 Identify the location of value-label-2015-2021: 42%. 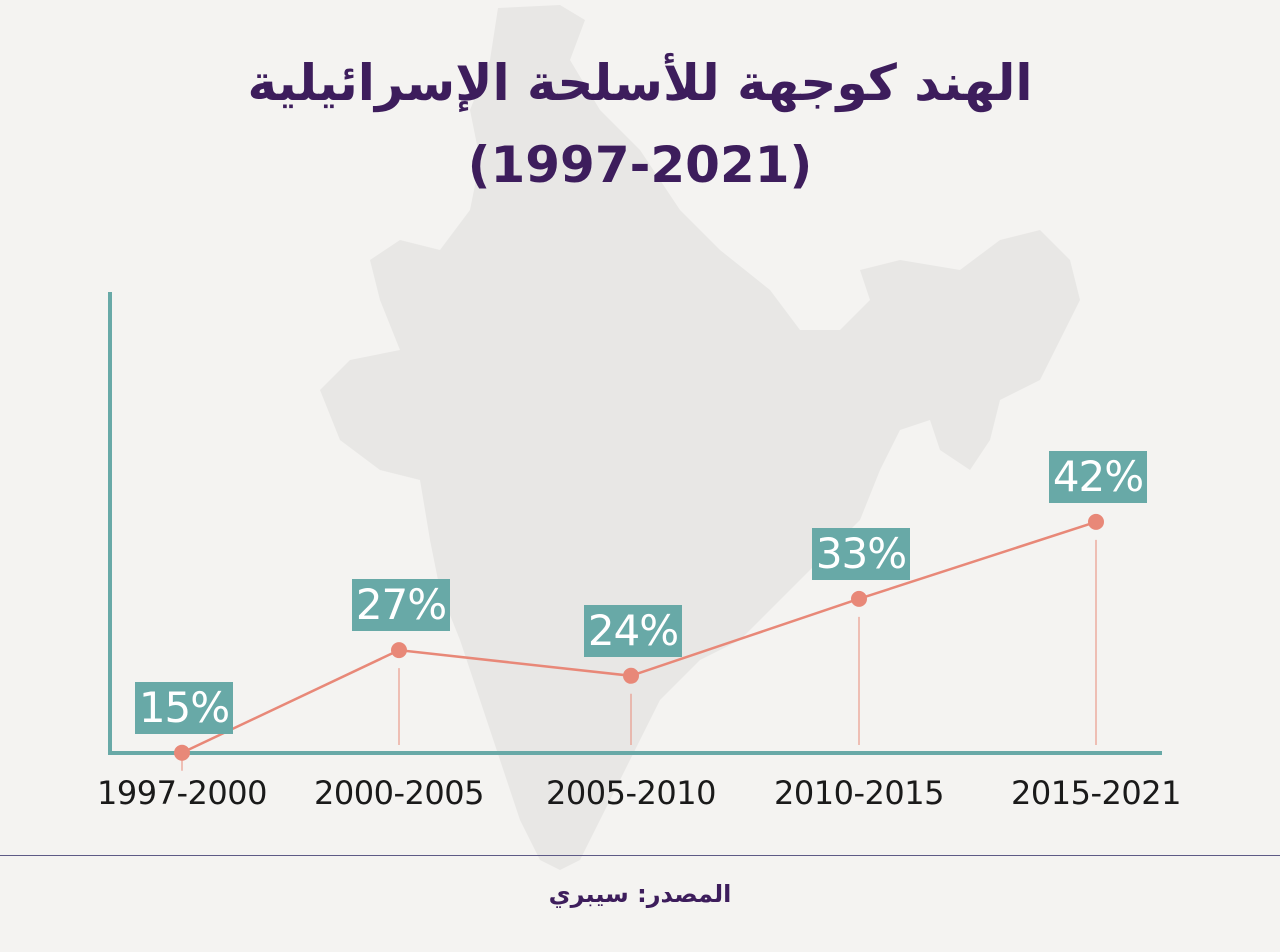
(1098, 476).